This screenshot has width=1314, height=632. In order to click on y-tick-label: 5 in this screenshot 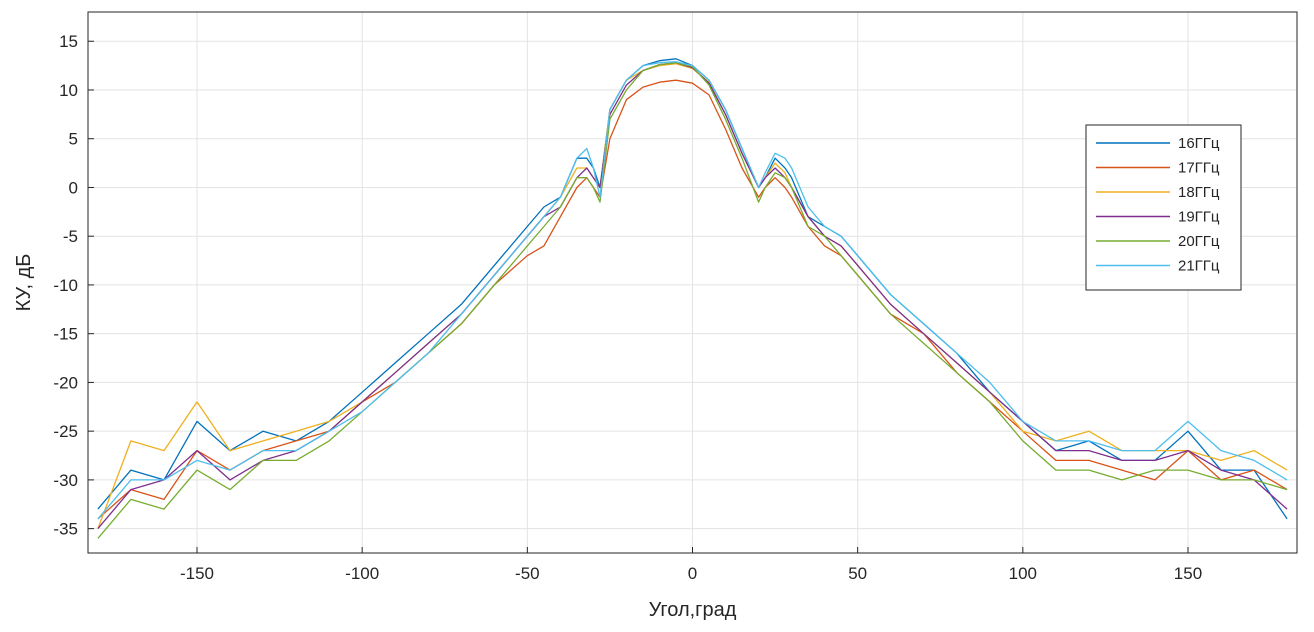, I will do `click(73, 139)`.